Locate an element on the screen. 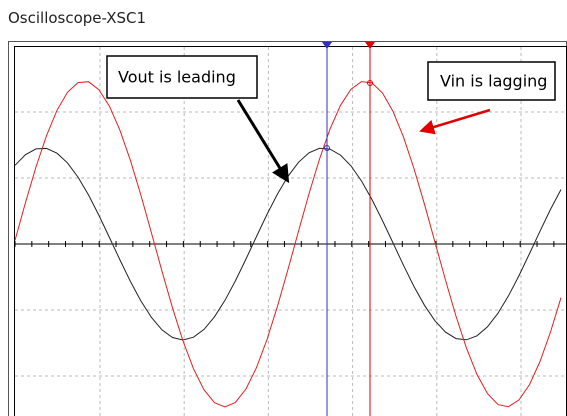  cursor-1-handle is located at coordinates (327, 45).